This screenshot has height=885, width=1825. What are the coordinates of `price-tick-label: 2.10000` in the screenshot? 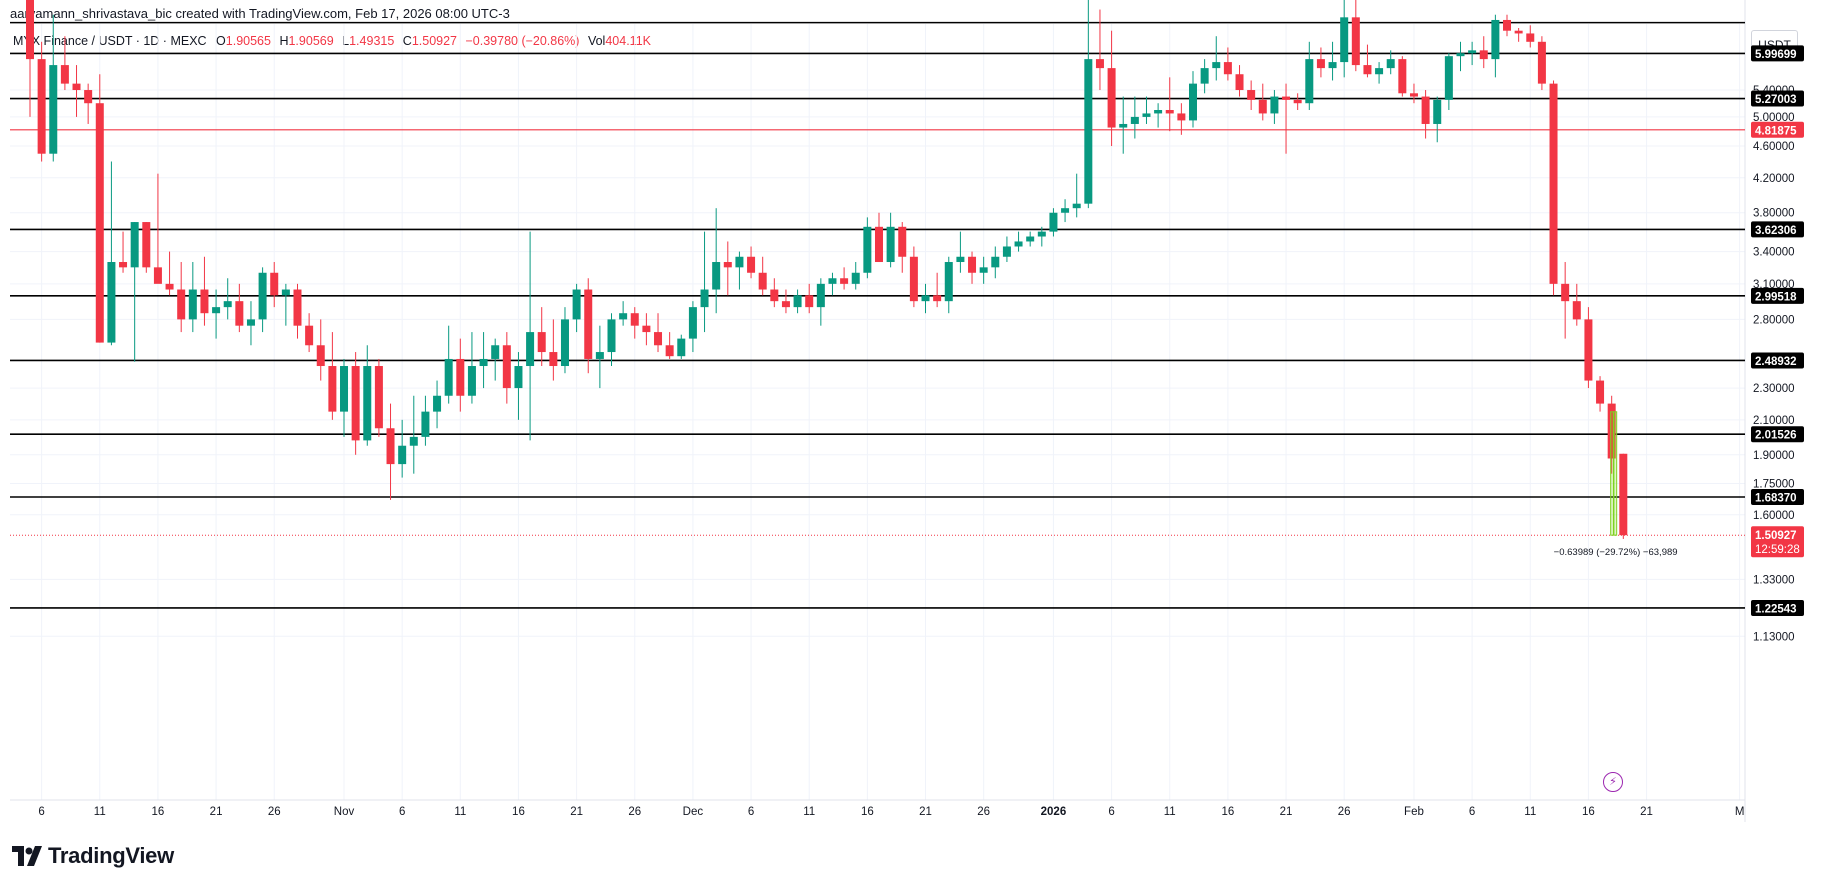 It's located at (1774, 421).